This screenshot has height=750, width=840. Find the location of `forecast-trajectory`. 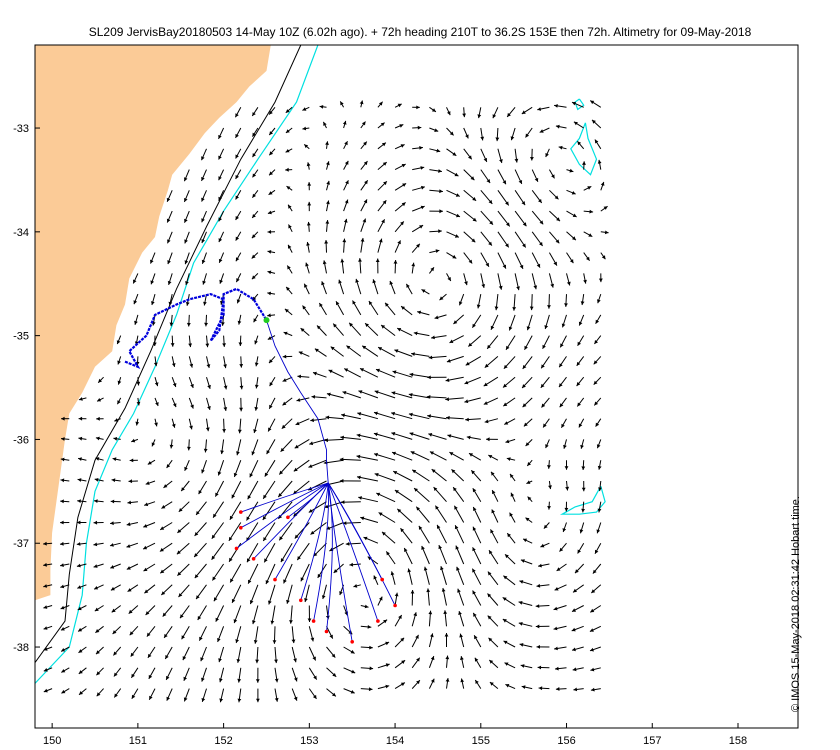

forecast-trajectory is located at coordinates (361, 544).